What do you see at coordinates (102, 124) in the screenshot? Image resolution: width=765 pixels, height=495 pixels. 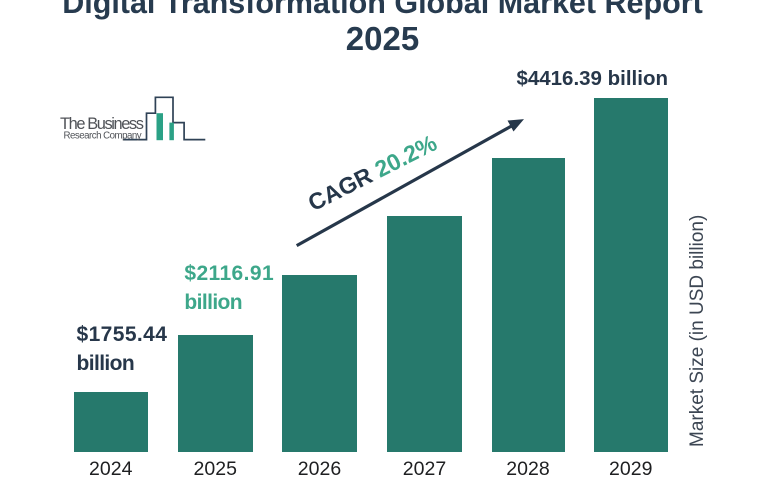 I see `svg-text: The Business` at bounding box center [102, 124].